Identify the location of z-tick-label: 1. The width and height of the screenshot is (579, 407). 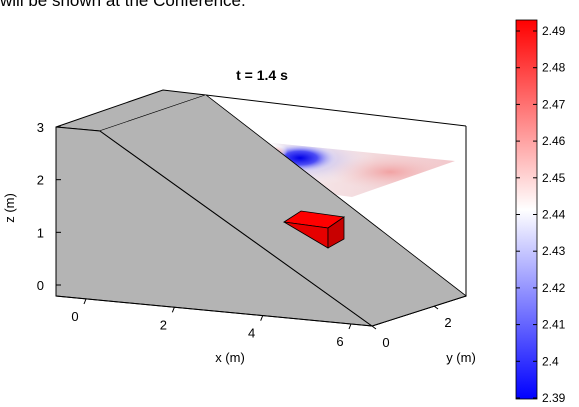
(40, 232).